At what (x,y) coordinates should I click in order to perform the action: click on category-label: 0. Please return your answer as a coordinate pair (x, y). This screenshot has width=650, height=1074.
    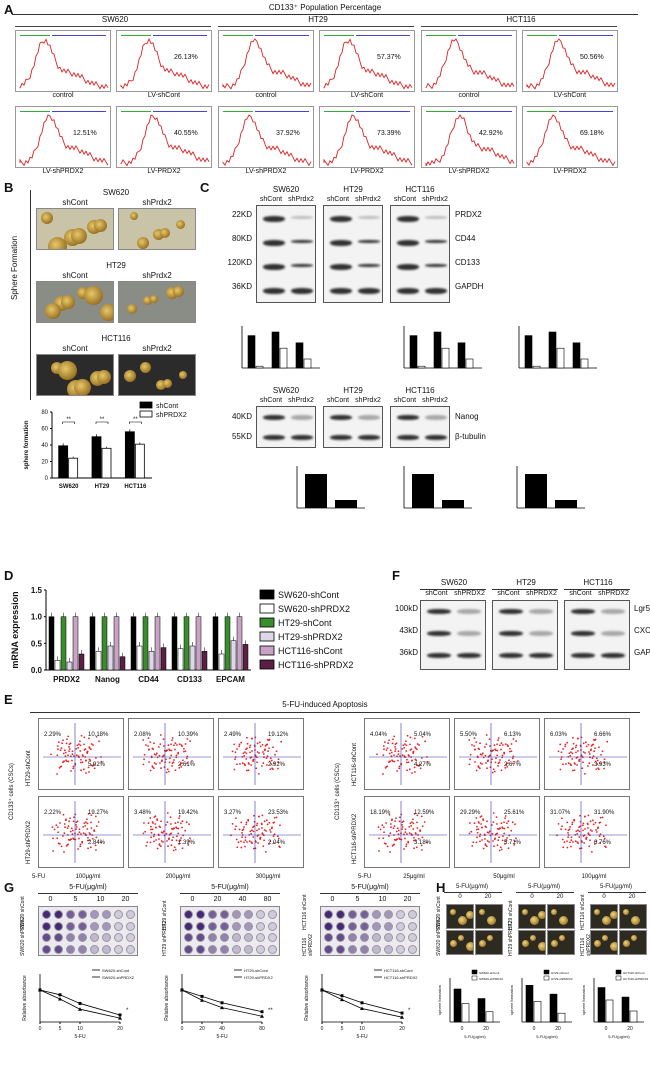
    Looking at the image, I should click on (462, 1029).